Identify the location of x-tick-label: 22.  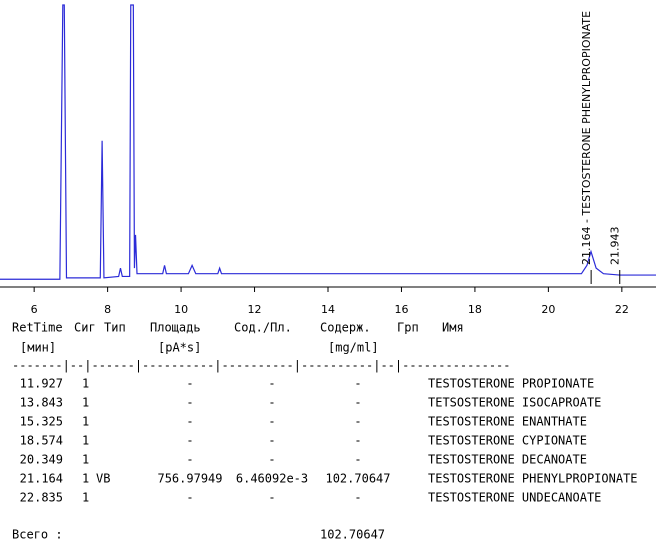
(622, 309).